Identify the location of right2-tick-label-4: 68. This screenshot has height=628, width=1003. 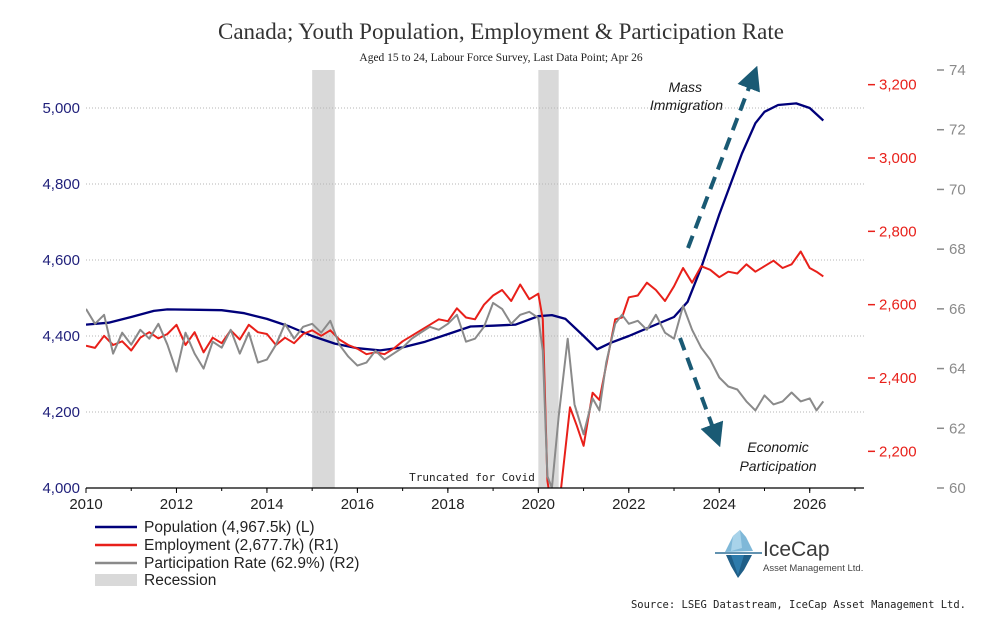
(957, 249).